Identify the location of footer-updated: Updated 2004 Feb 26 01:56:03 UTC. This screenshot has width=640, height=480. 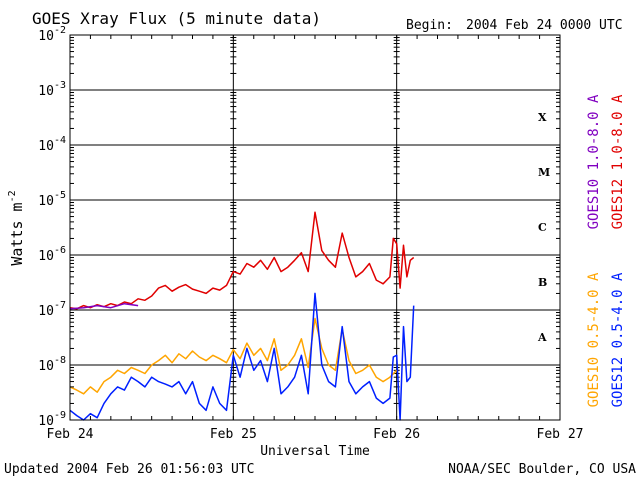
(129, 469).